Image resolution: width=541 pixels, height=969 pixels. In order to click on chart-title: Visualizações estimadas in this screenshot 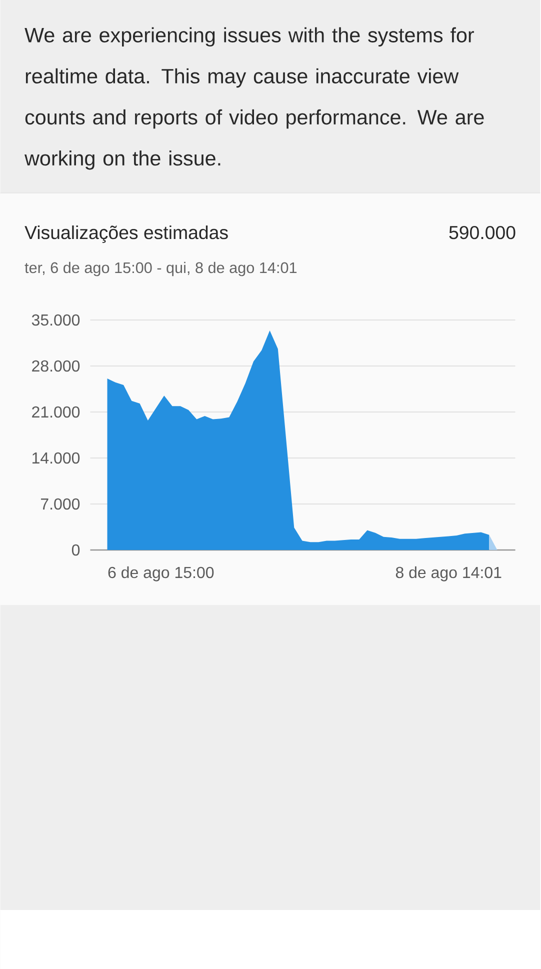, I will do `click(126, 234)`.